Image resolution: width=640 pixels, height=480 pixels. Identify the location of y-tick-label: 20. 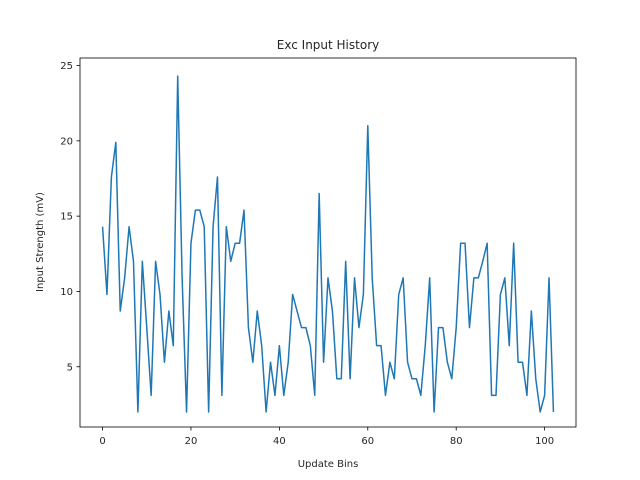
(66, 141).